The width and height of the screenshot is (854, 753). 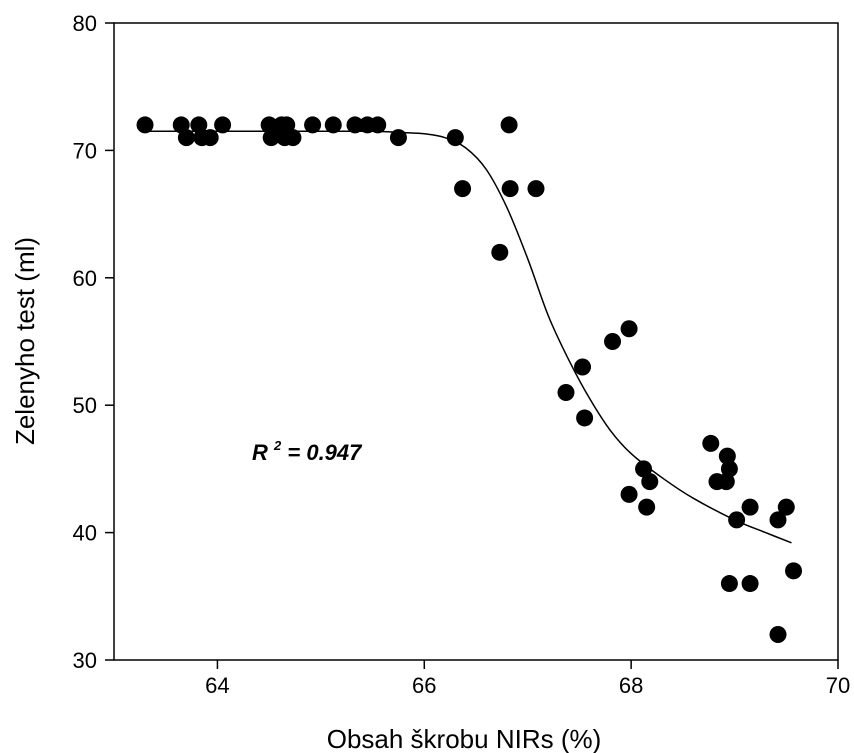 What do you see at coordinates (325, 452) in the screenshot?
I see `r-squared-value: = 0.947` at bounding box center [325, 452].